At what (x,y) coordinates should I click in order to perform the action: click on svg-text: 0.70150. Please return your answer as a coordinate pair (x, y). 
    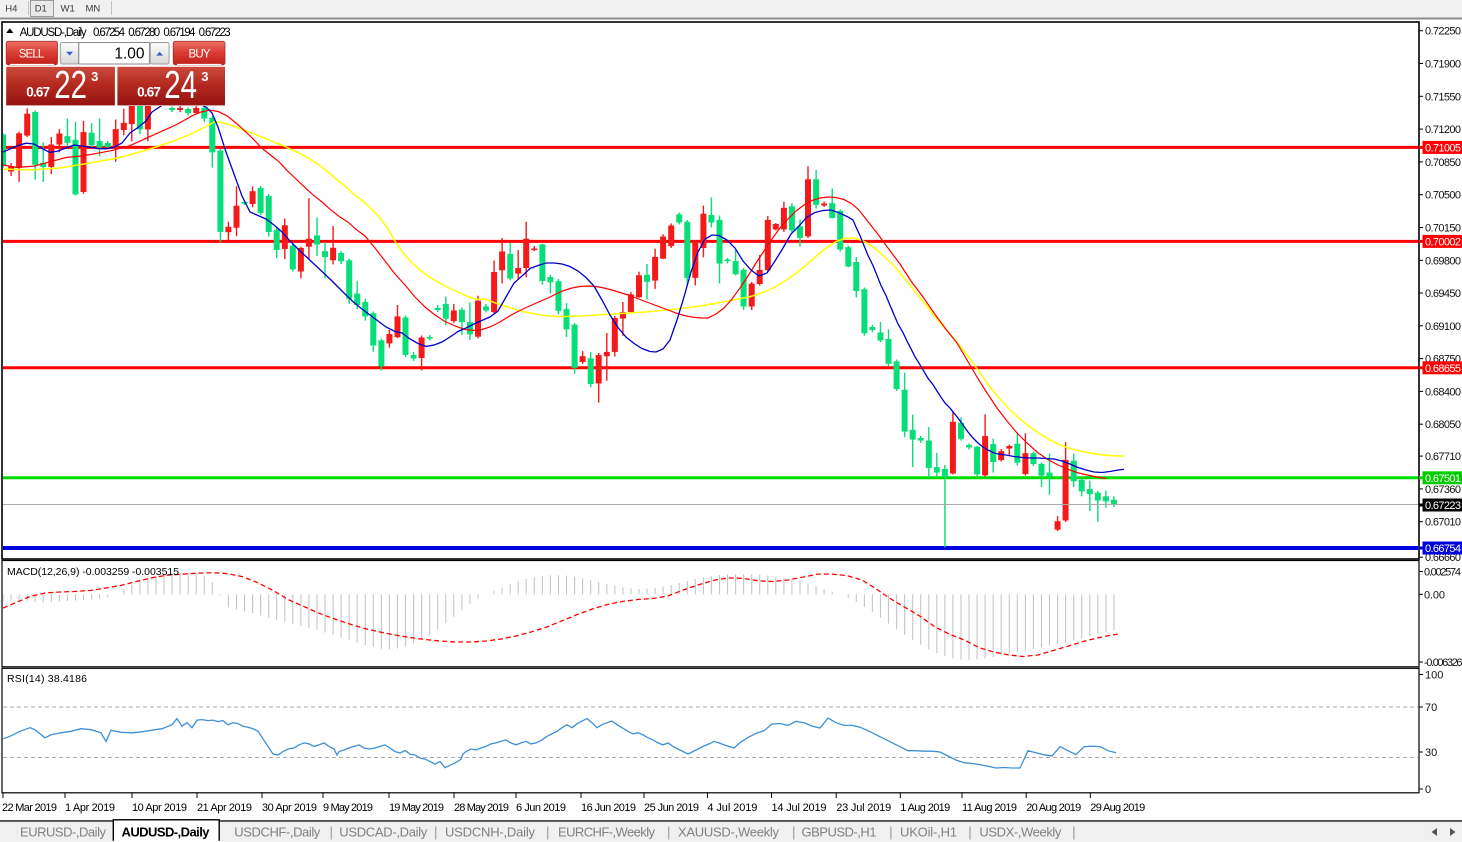
    Looking at the image, I should click on (1443, 229).